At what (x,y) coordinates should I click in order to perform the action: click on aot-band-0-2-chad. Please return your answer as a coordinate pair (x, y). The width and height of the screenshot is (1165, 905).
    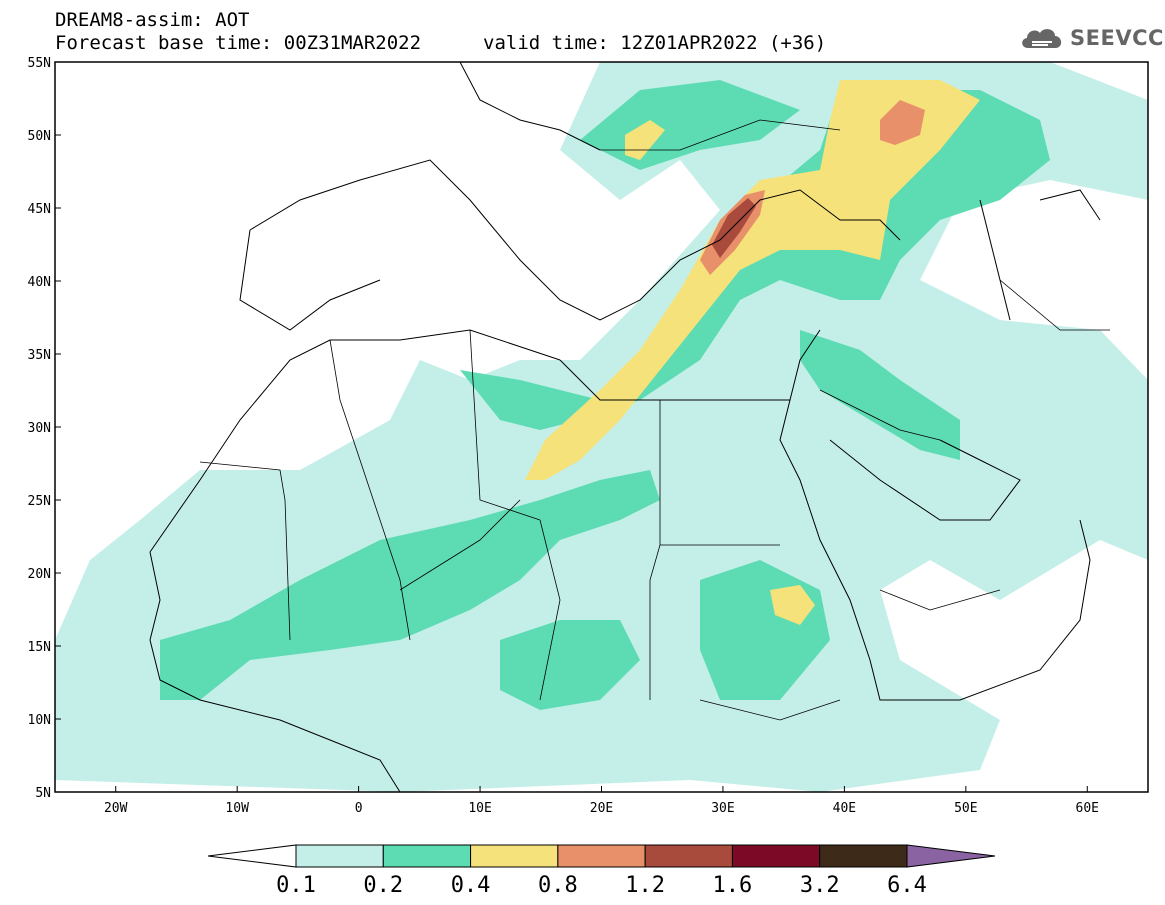
    Looking at the image, I should click on (570, 665).